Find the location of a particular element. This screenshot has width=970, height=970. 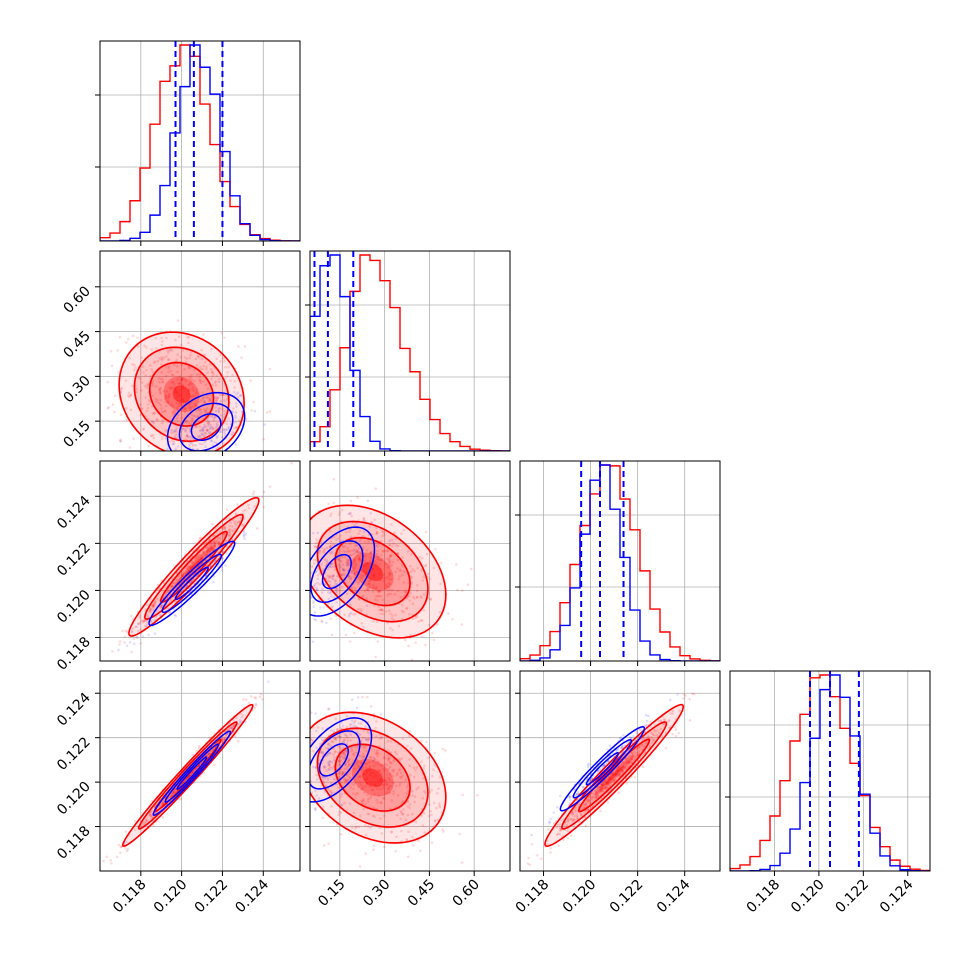

y-tick-label: 0.124 is located at coordinates (74, 710).